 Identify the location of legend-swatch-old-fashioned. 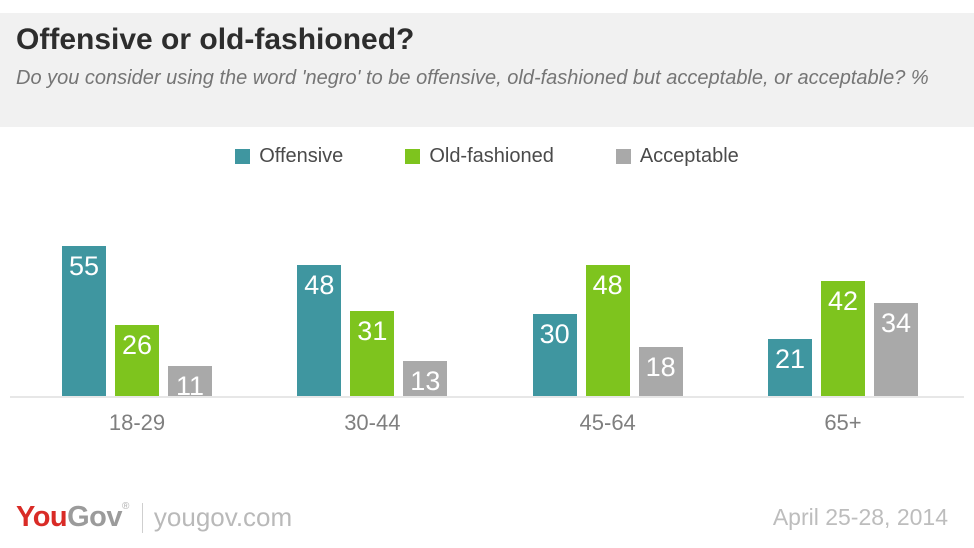
(413, 156).